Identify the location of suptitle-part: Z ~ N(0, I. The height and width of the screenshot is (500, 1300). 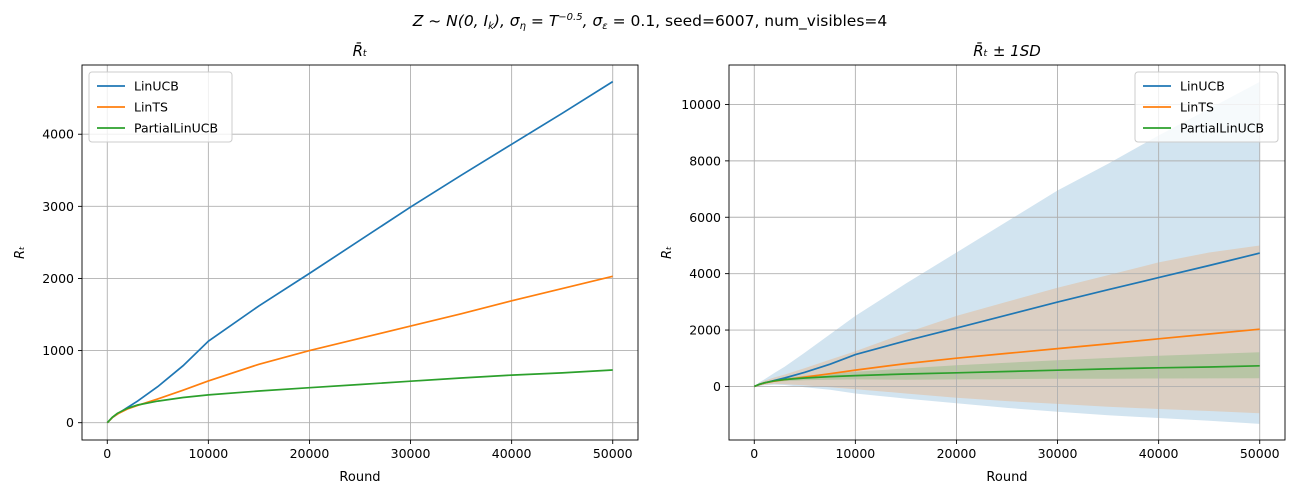
(450, 21).